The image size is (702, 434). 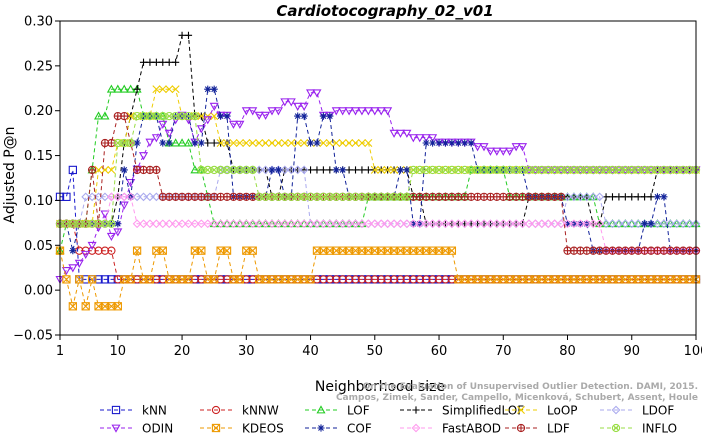 What do you see at coordinates (246, 351) in the screenshot?
I see `x-tick-label: 30` at bounding box center [246, 351].